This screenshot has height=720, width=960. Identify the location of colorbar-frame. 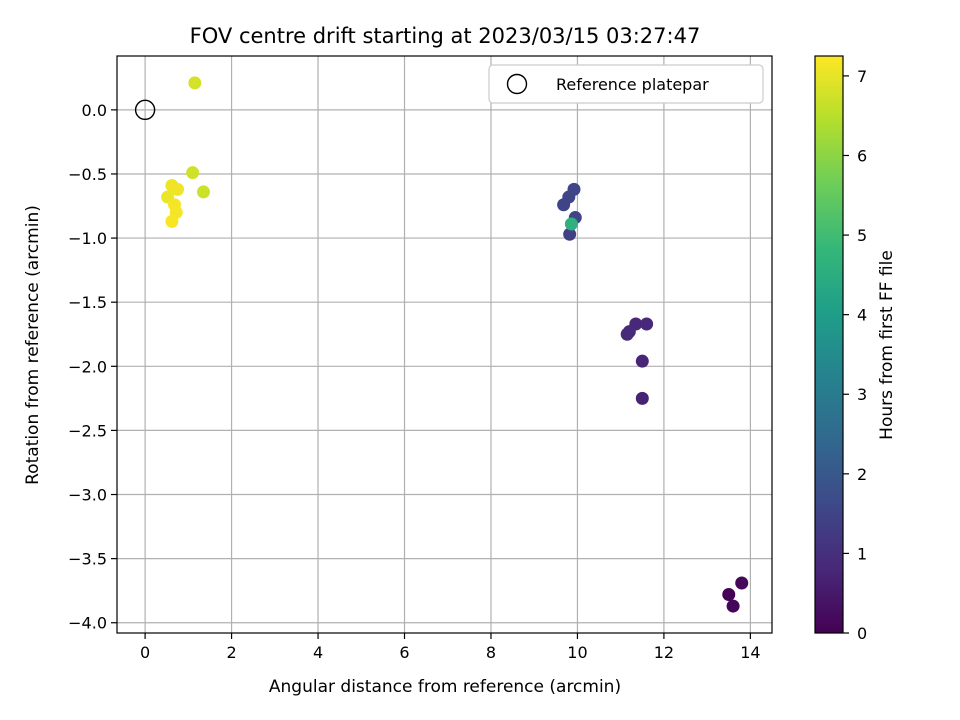
(829, 344).